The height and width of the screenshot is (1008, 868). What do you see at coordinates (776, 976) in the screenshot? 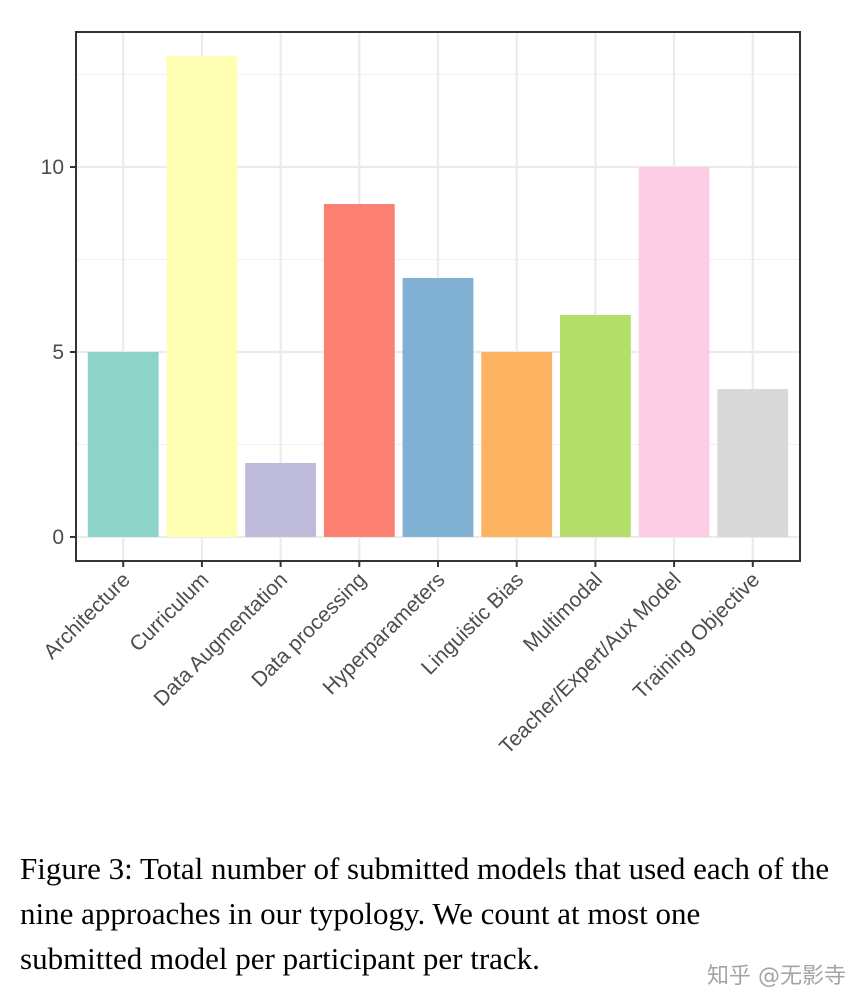
I see `watermark: 知乎 @无影寺` at bounding box center [776, 976].